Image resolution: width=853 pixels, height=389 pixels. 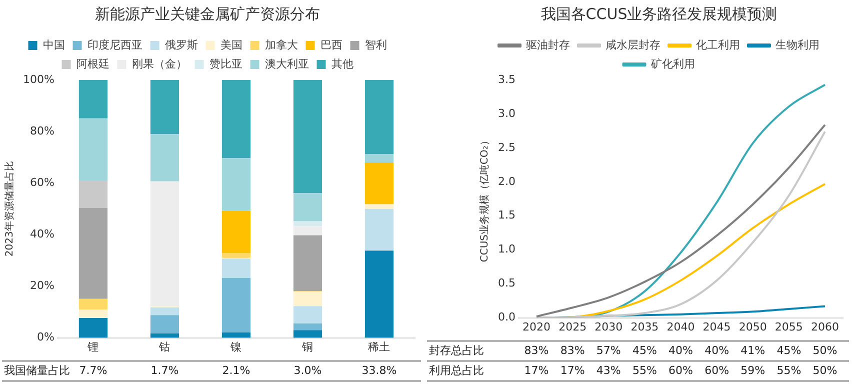 I want to click on text: 封存总占比, so click(x=456, y=350).